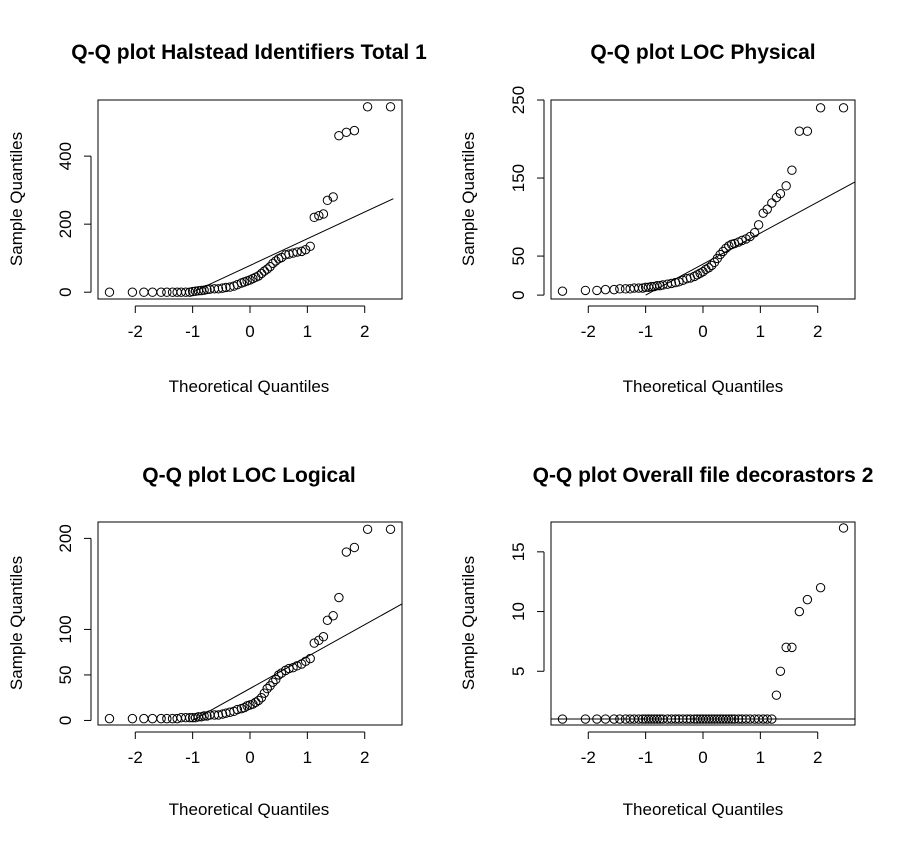 The image size is (906, 847). What do you see at coordinates (74, 219) in the screenshot?
I see `y-axis: 0 200 400` at bounding box center [74, 219].